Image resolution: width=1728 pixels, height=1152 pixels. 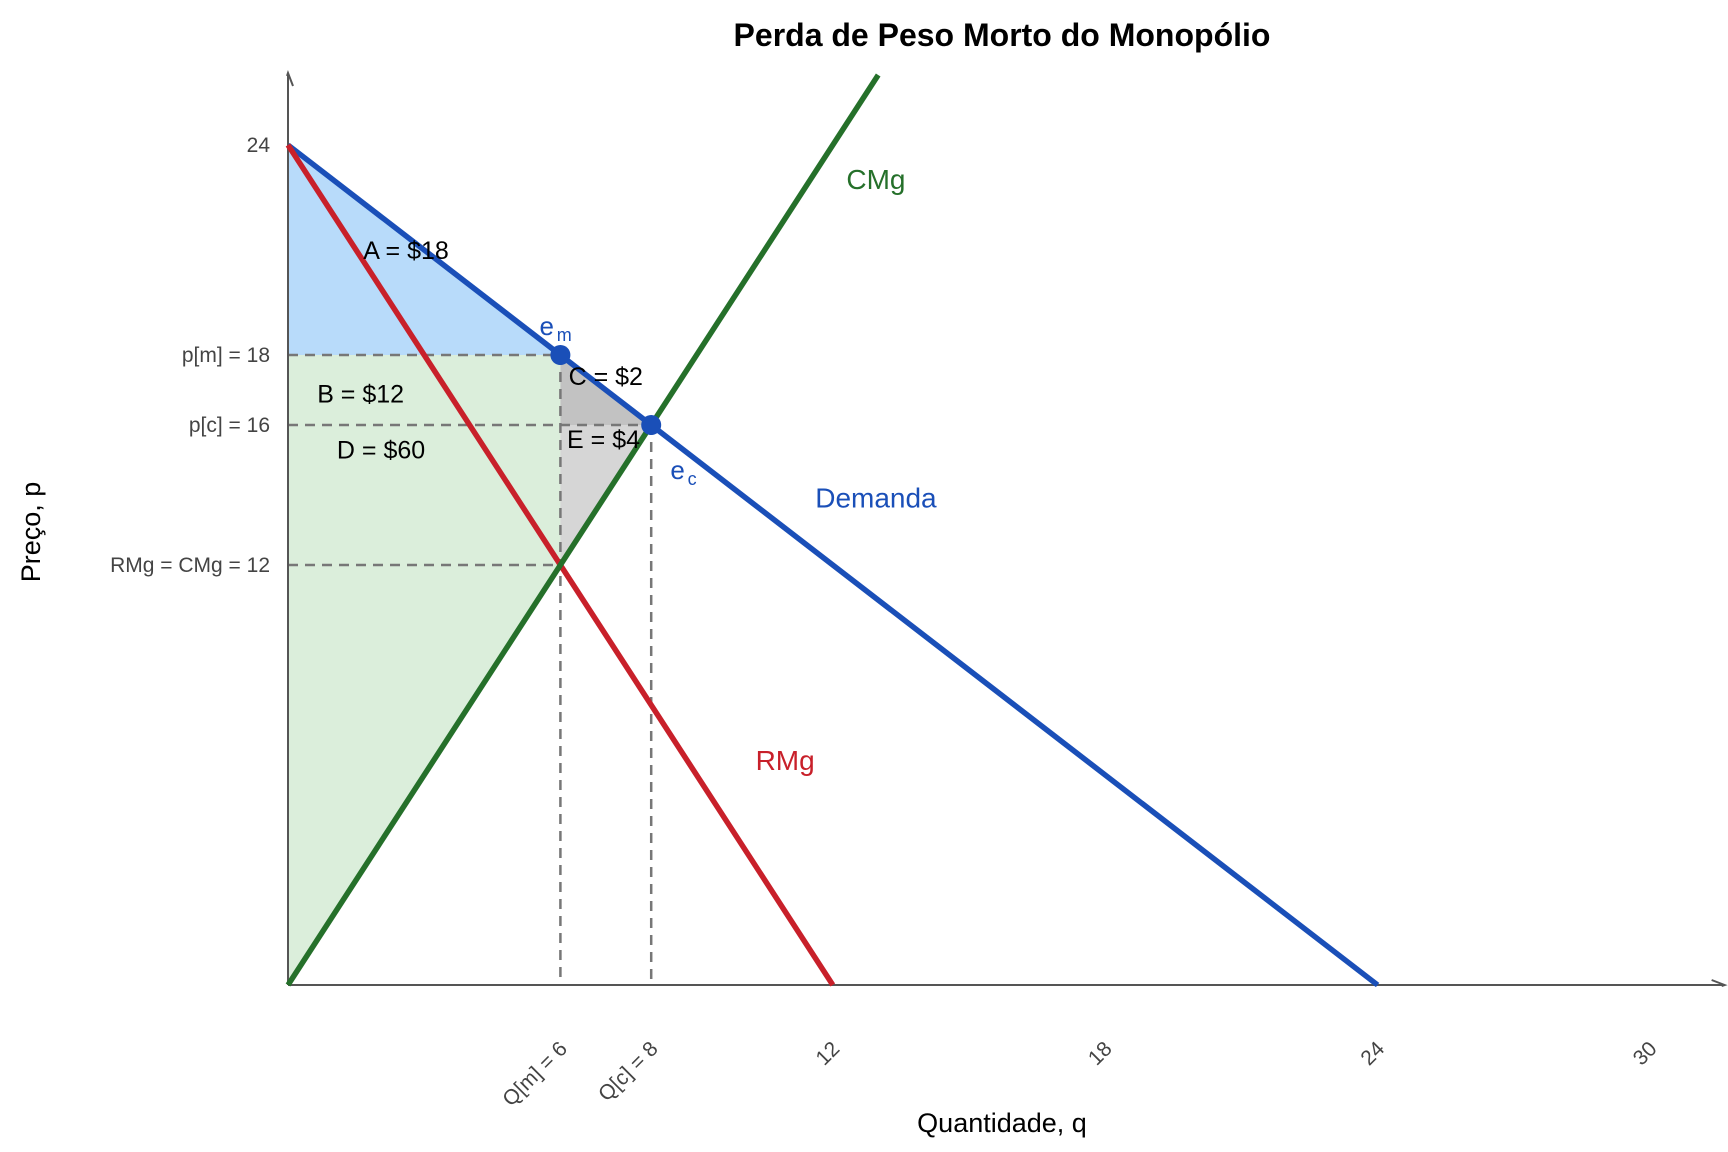 What do you see at coordinates (606, 377) in the screenshot?
I see `area-label-c: C = $2` at bounding box center [606, 377].